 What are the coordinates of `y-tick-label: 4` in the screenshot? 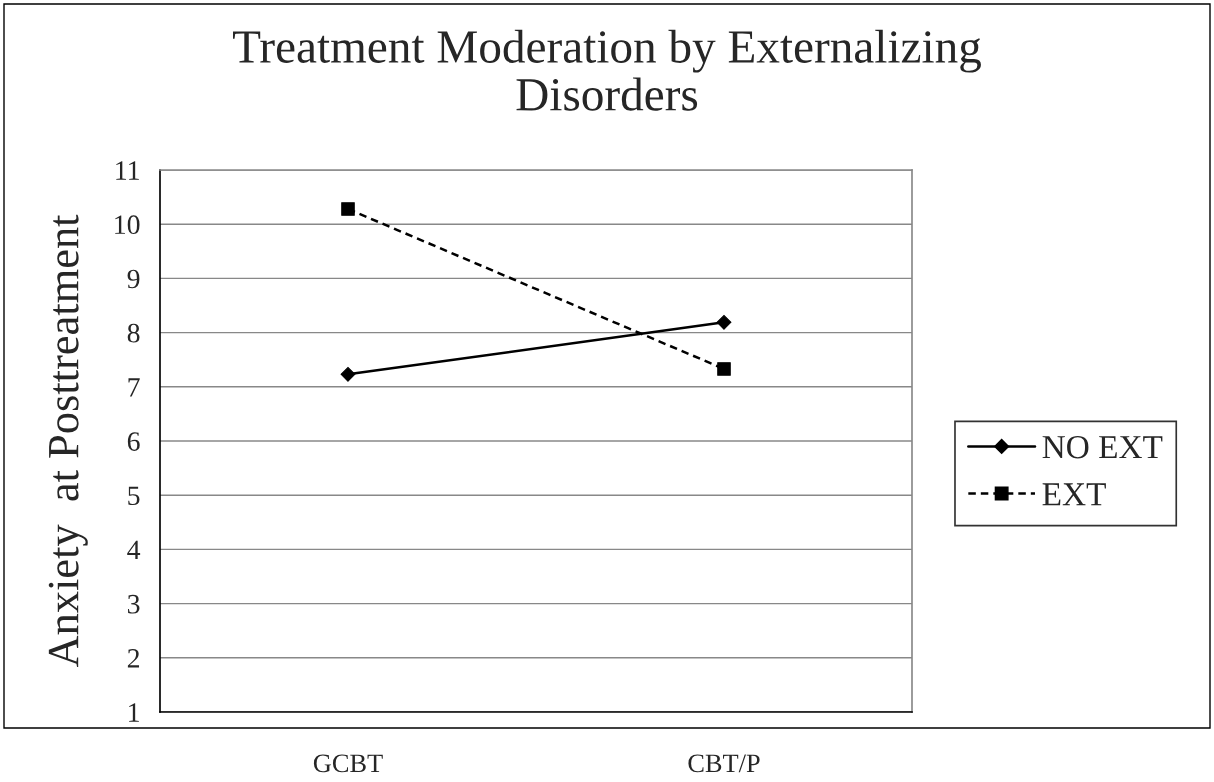 It's located at (134, 550).